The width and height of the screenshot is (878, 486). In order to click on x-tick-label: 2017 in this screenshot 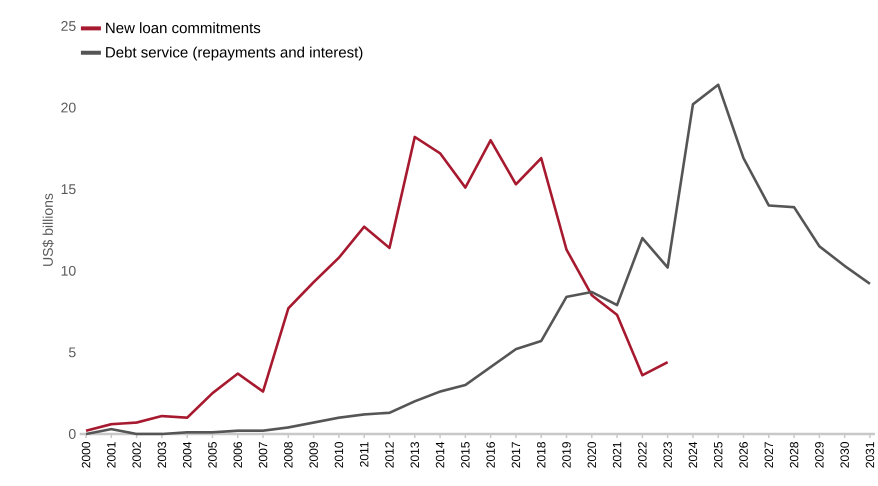, I will do `click(516, 455)`.